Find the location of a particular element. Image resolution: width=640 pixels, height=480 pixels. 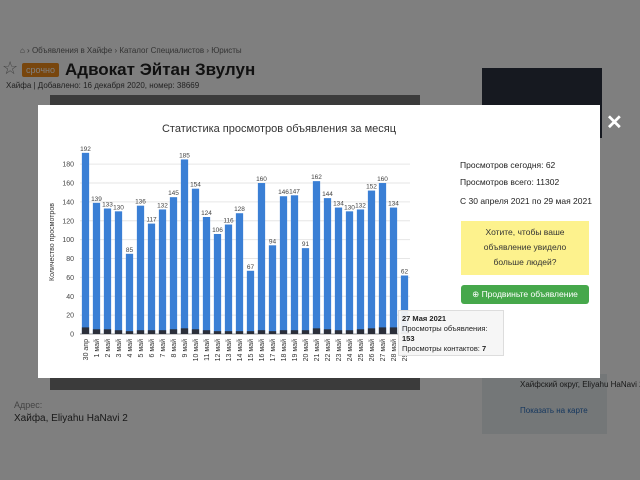

stat: С 30 апреля 2021 по 29 мая 2021 is located at coordinates (526, 201).